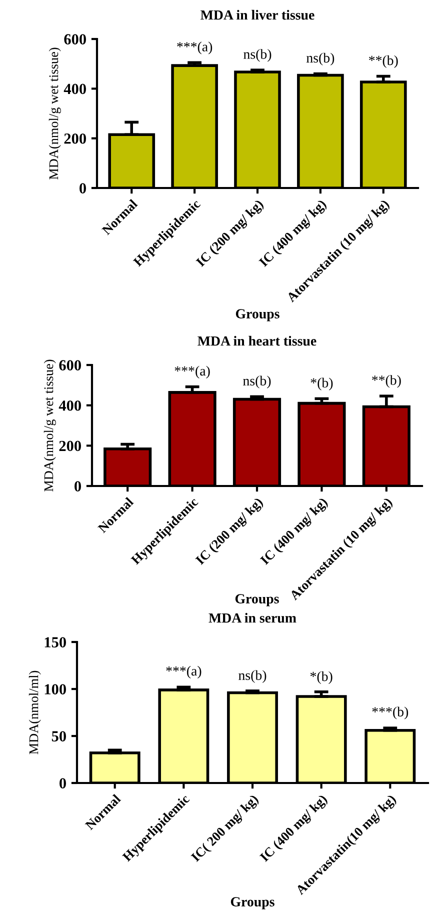  What do you see at coordinates (252, 617) in the screenshot?
I see `chart-title: MDA in serum` at bounding box center [252, 617].